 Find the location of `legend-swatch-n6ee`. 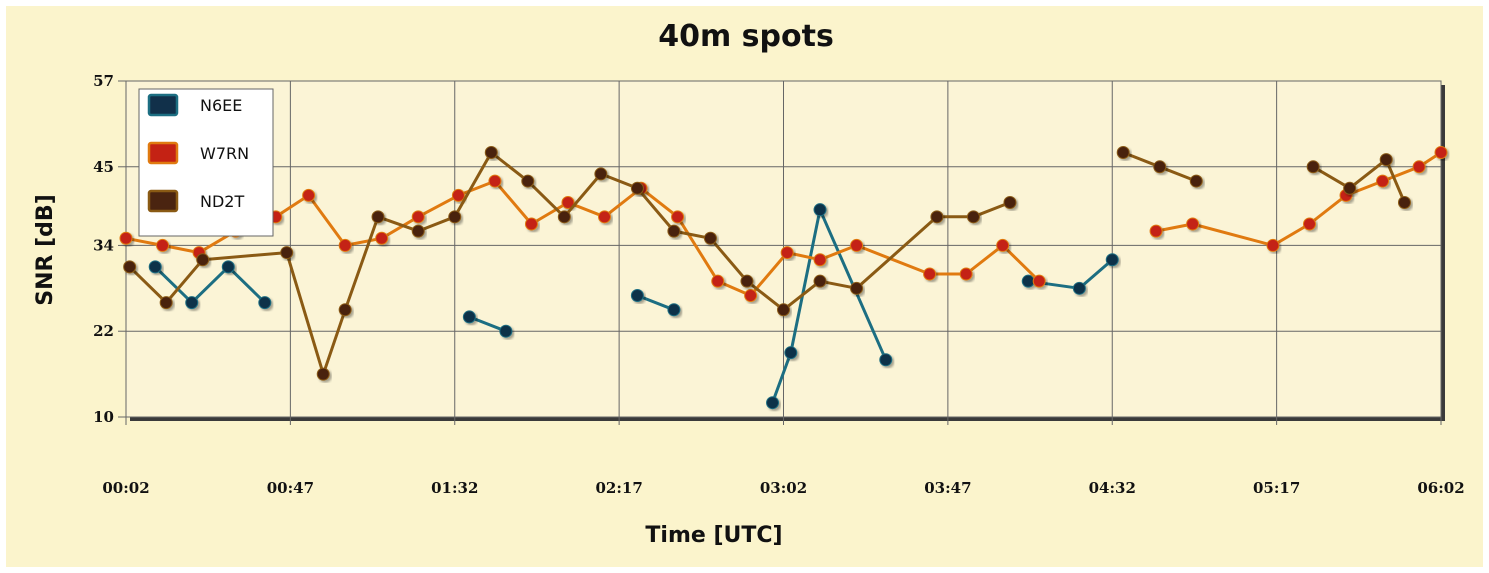

legend-swatch-n6ee is located at coordinates (163, 105).